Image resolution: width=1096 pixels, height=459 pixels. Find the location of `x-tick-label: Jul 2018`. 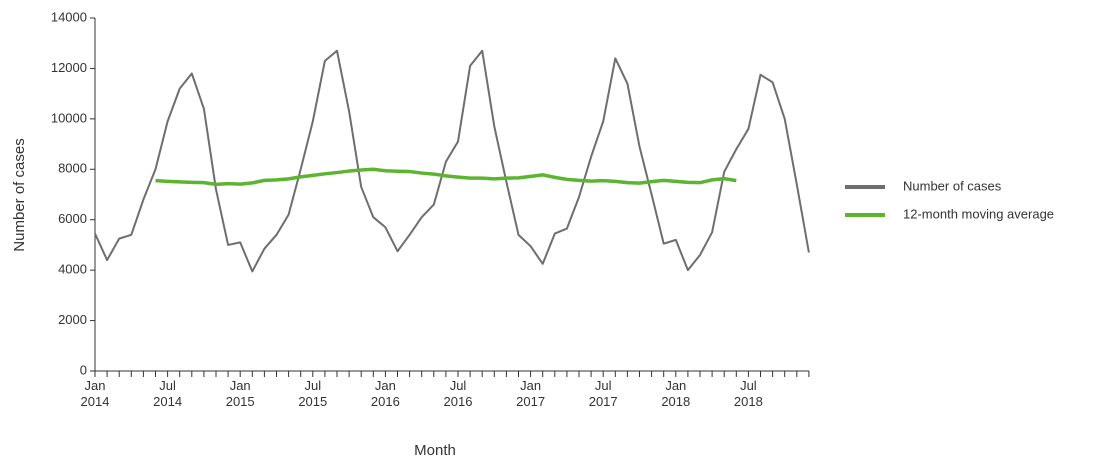

x-tick-label: Jul 2018 is located at coordinates (748, 393).